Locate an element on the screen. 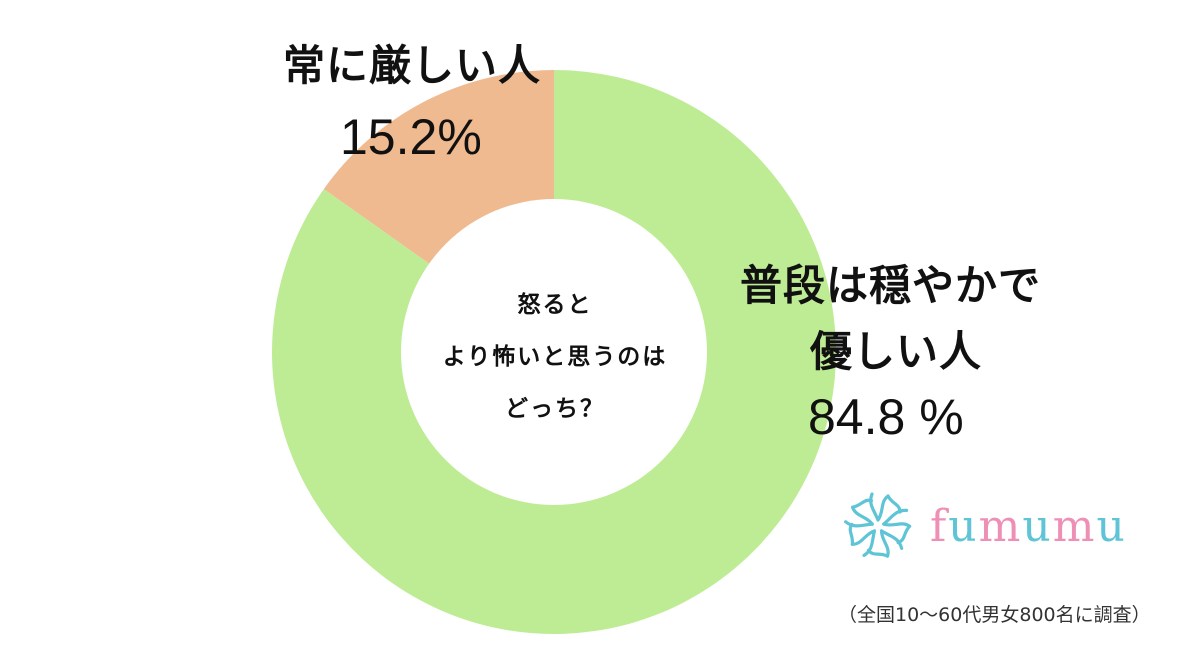 This screenshot has width=1200, height=663. logo-text: fumumu is located at coordinates (1028, 526).